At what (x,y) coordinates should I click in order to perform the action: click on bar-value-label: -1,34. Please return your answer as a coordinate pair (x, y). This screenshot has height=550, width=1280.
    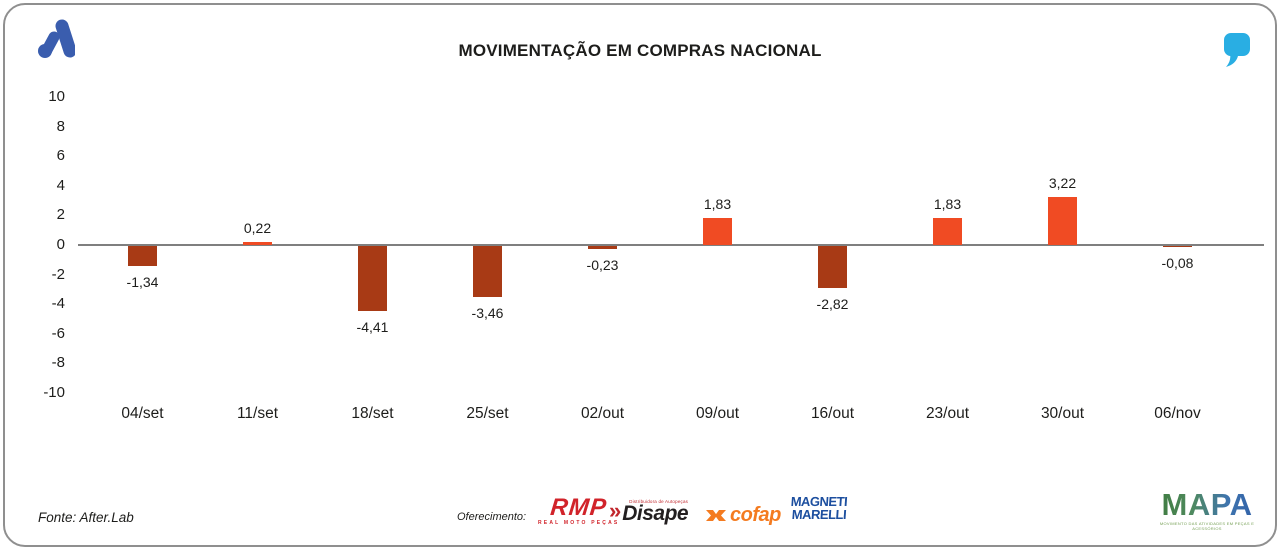
    Looking at the image, I should click on (142, 281).